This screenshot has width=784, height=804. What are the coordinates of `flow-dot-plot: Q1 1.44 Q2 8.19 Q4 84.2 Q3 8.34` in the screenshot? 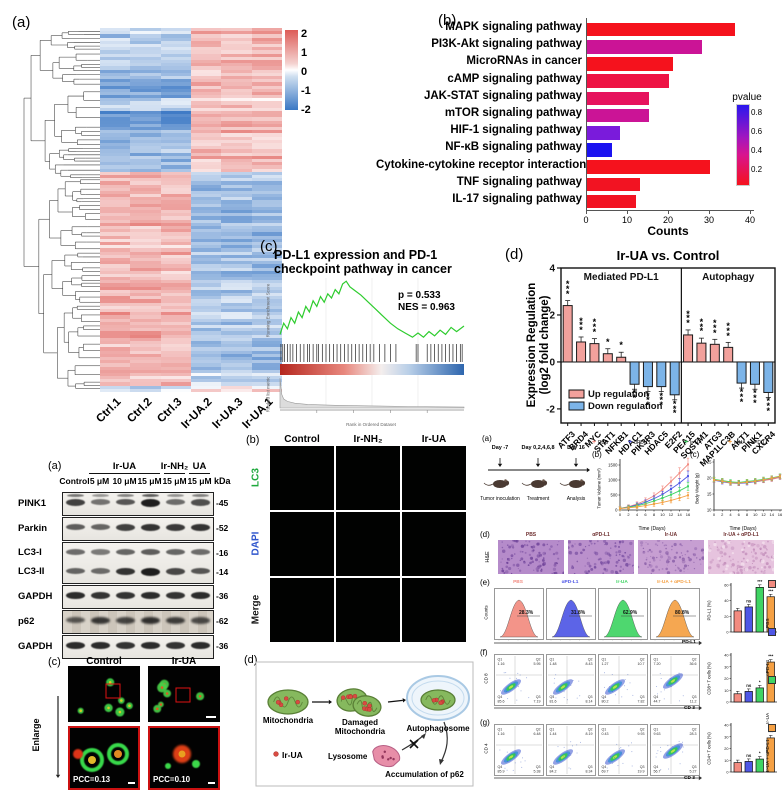 It's located at (571, 750).